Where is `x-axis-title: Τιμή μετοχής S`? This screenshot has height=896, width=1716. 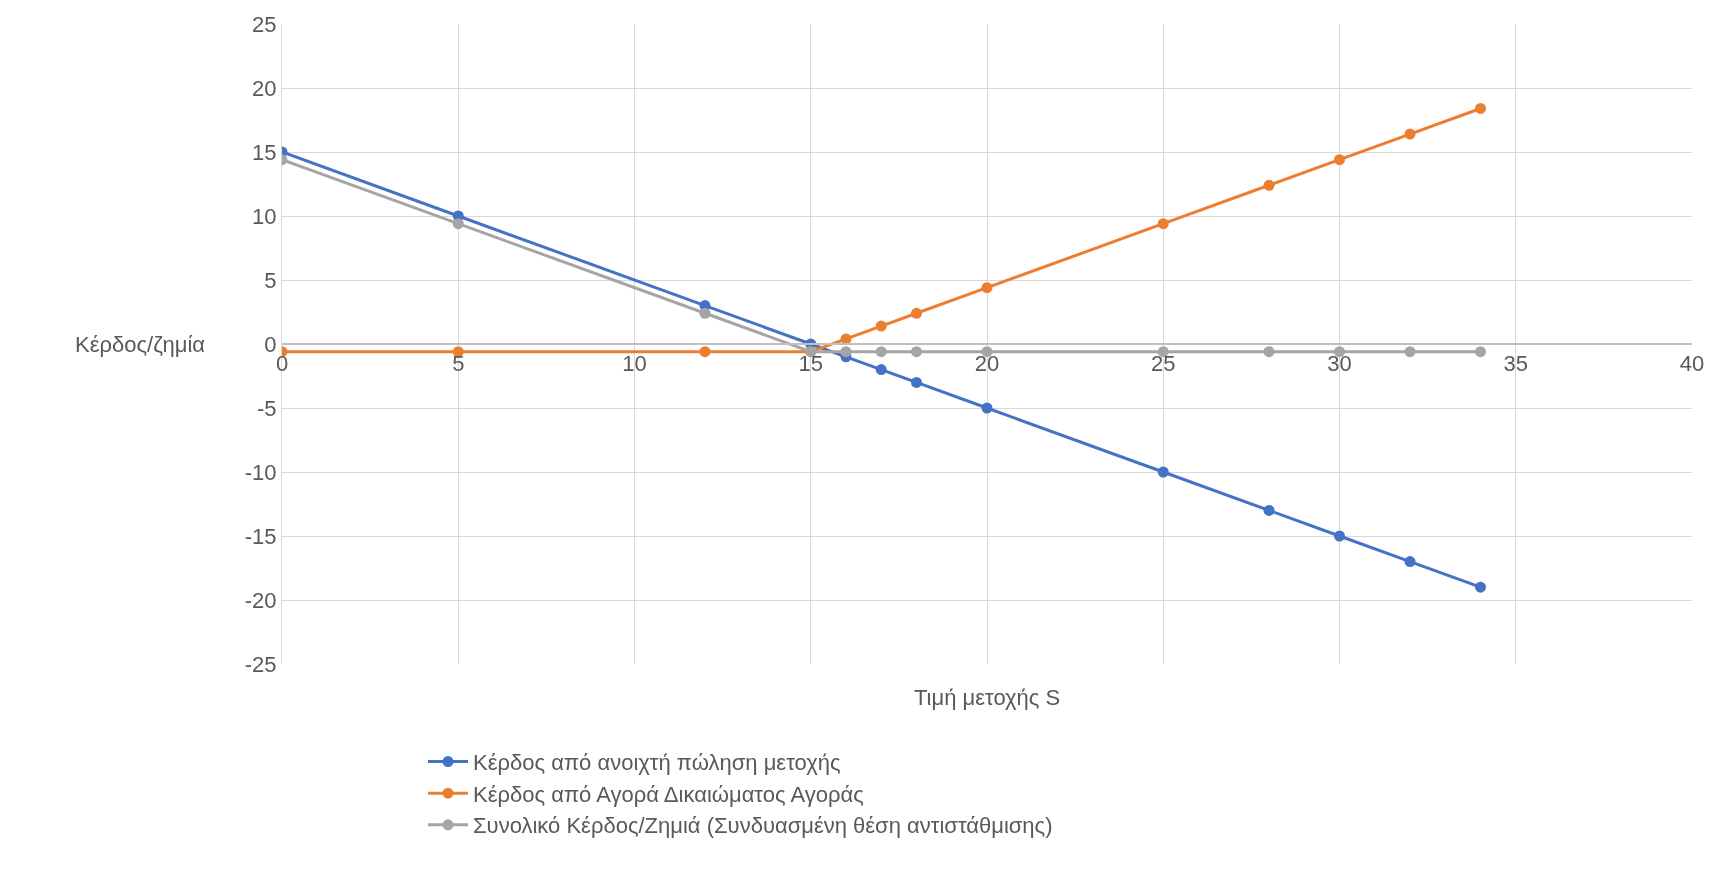
x-axis-title: Τιμή μετοχής S is located at coordinates (987, 697).